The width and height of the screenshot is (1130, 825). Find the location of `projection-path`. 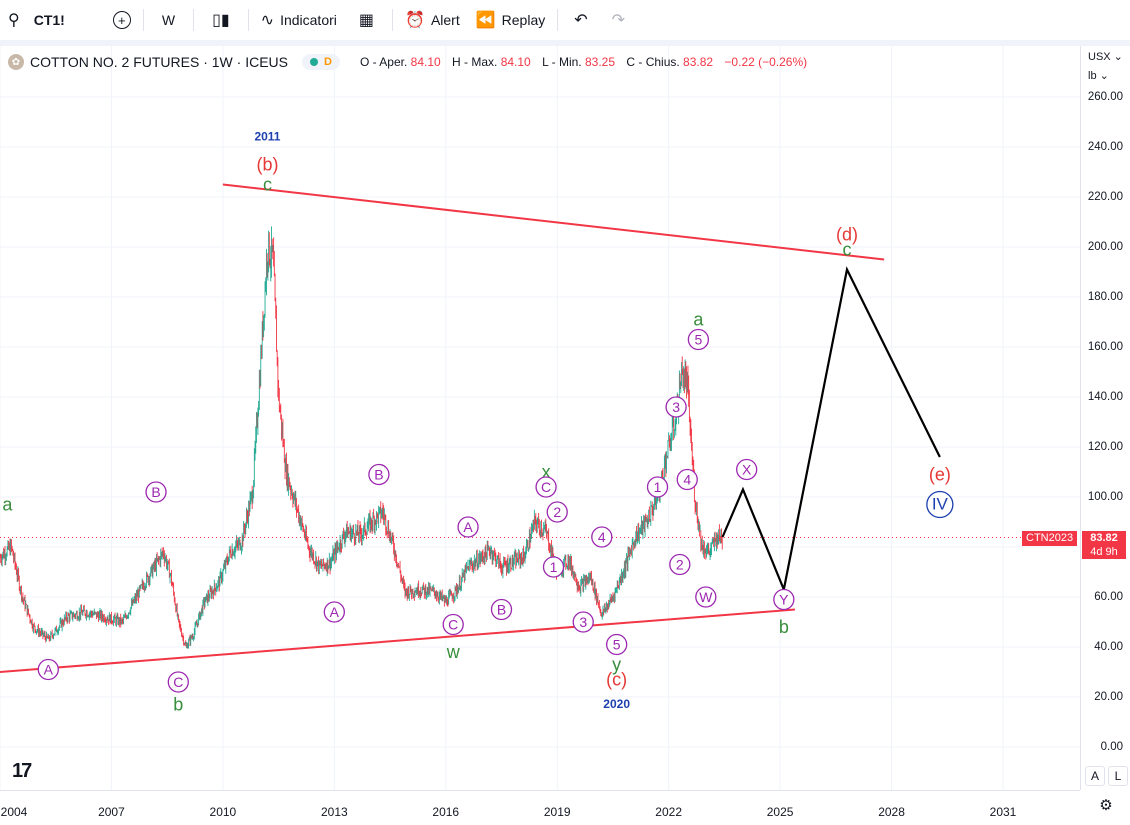

projection-path is located at coordinates (831, 430).